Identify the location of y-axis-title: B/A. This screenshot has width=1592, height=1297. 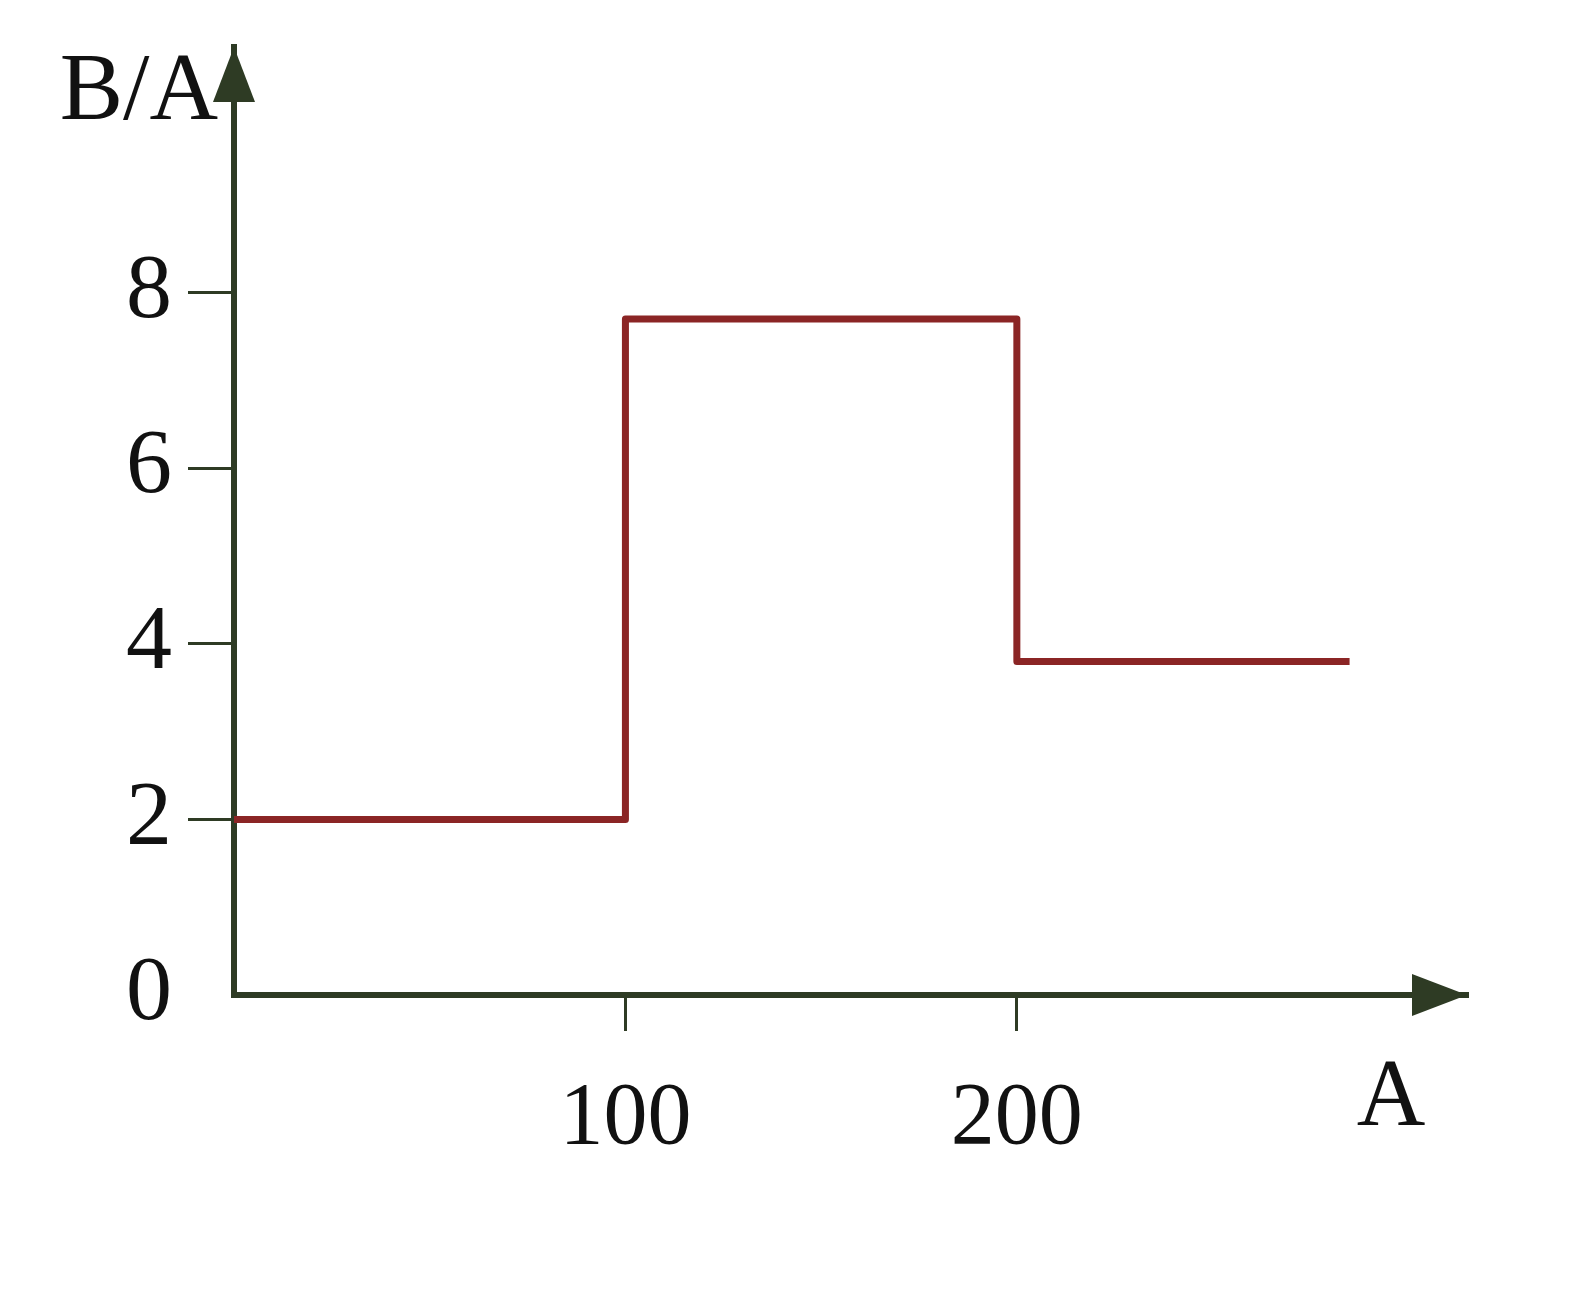
(138, 87).